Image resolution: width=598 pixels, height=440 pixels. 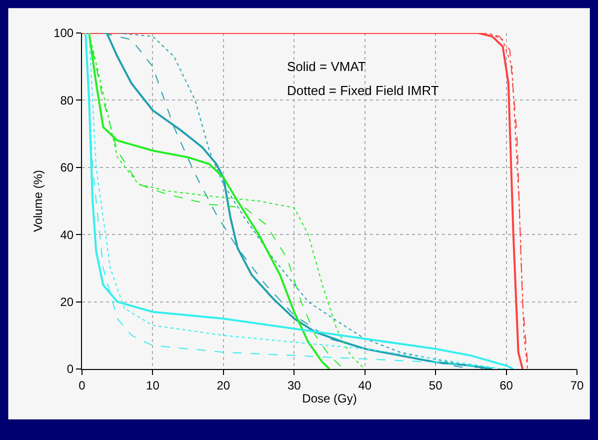 I want to click on x-tick-label: 10, so click(x=153, y=385).